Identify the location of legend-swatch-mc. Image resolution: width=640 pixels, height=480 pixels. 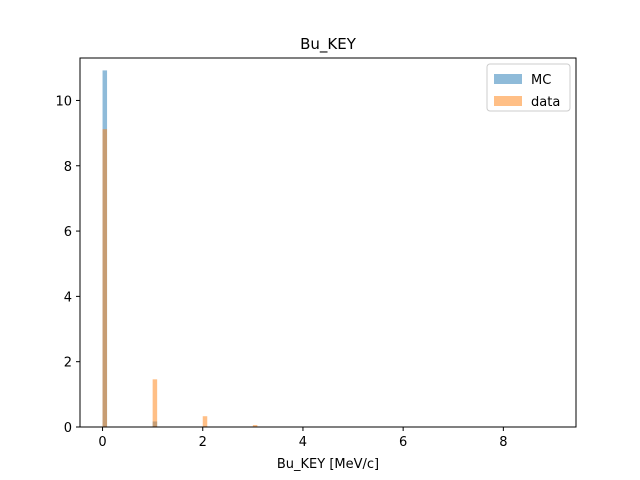
(508, 79).